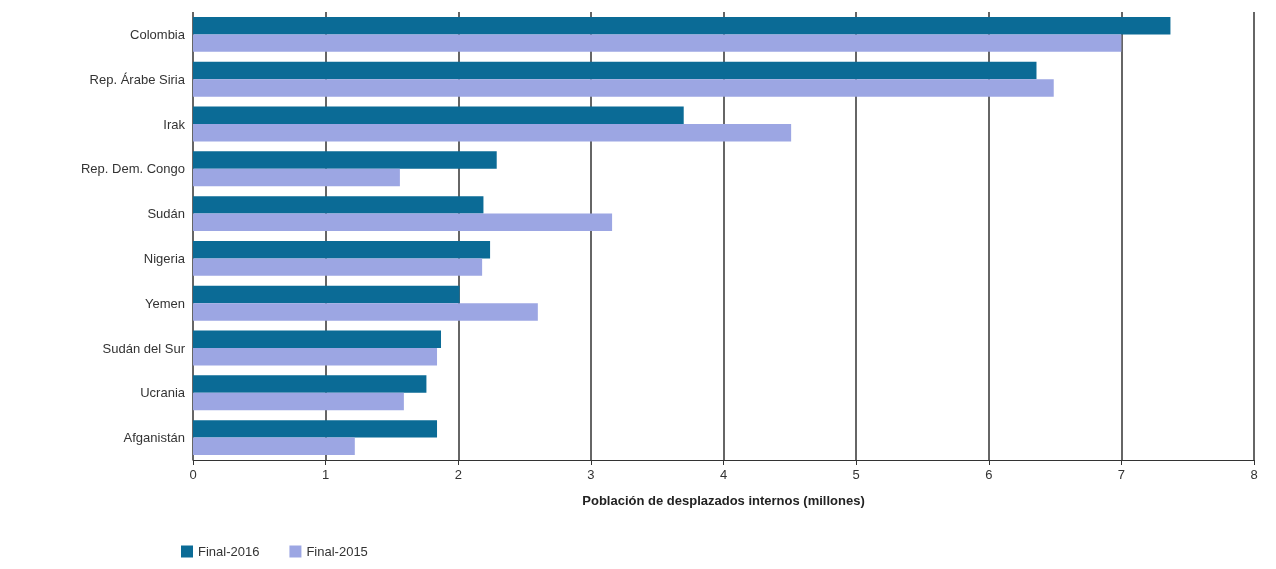 This screenshot has height=569, width=1276. Describe the element at coordinates (154, 438) in the screenshot. I see `y-tick-label: Afganistán` at that location.